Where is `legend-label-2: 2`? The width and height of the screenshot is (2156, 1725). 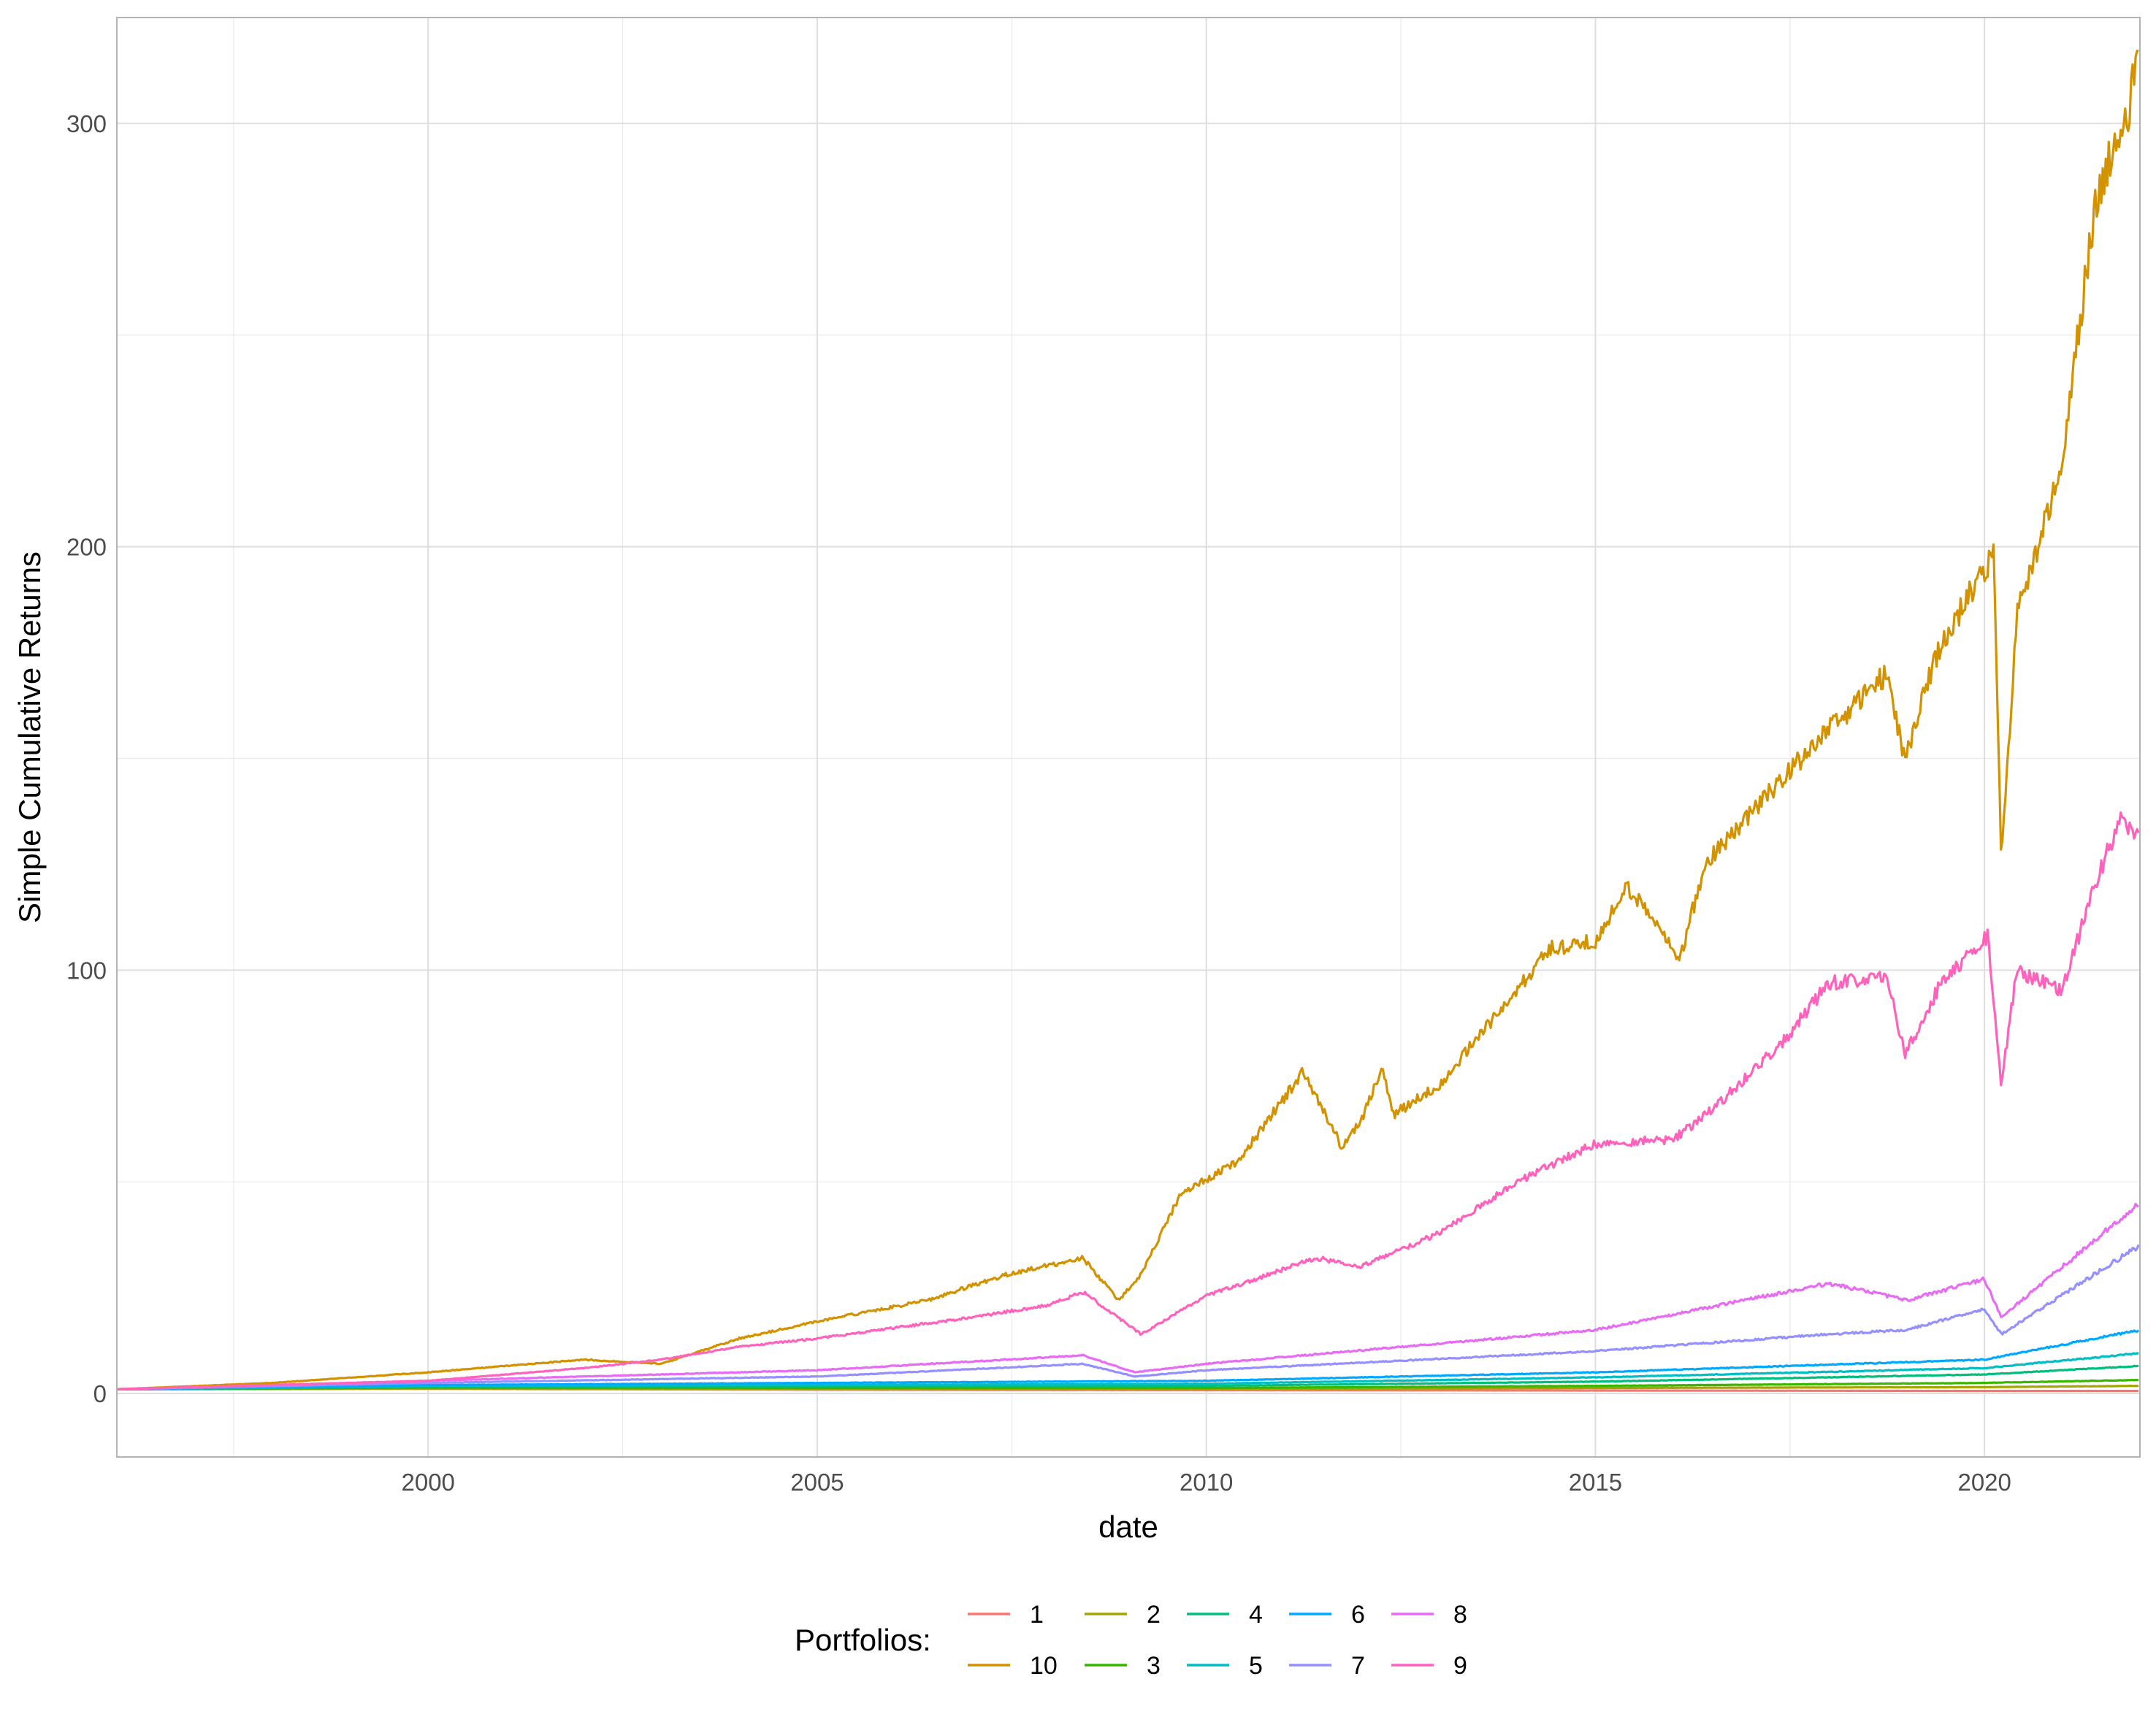
legend-label-2: 2 is located at coordinates (1154, 1615).